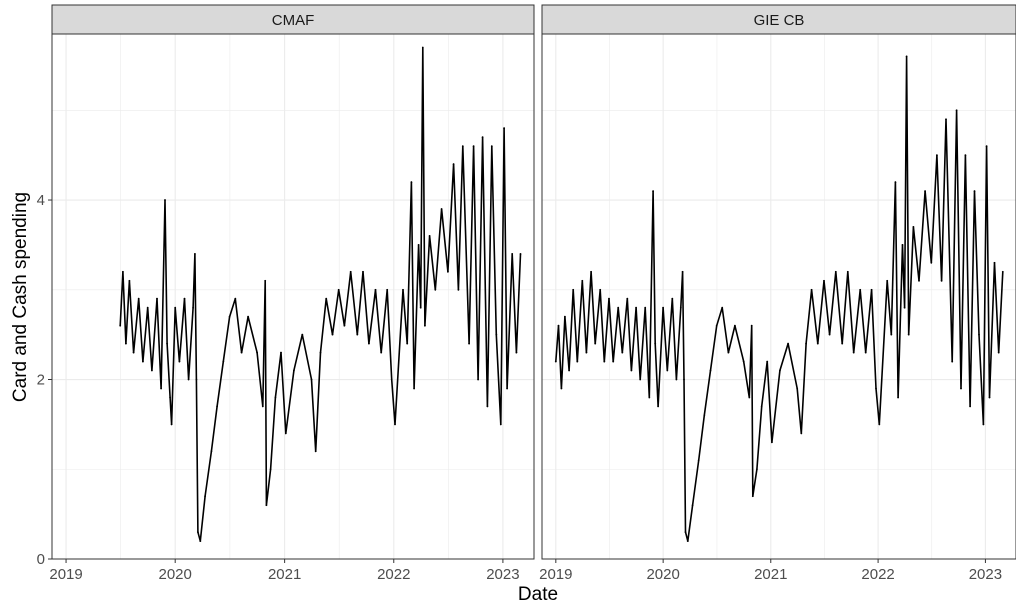 Image resolution: width=1016 pixels, height=608 pixels. Describe the element at coordinates (284, 574) in the screenshot. I see `x-tick-label: 2021` at that location.